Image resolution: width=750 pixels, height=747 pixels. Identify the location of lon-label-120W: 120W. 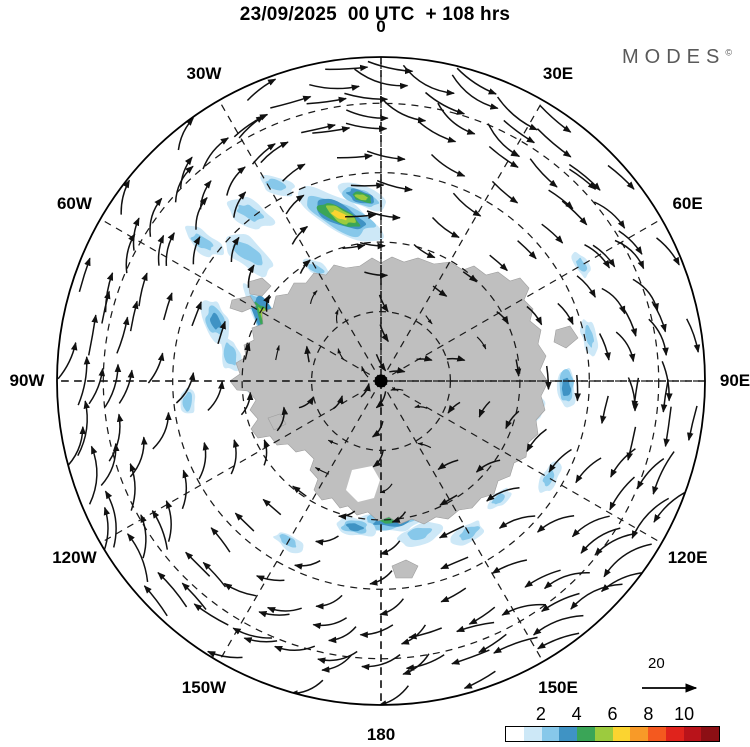
(74, 557).